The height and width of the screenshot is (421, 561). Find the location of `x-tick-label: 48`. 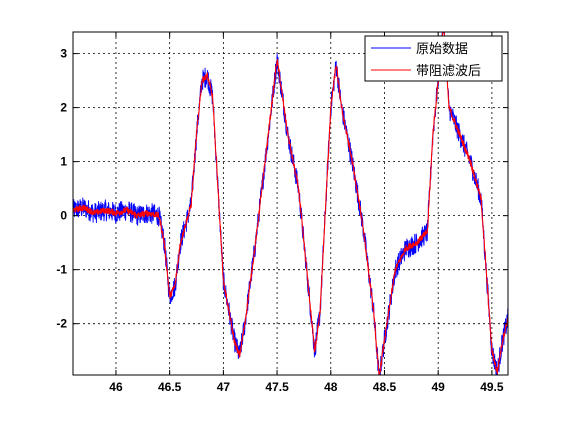

x-tick-label: 48 is located at coordinates (331, 387).